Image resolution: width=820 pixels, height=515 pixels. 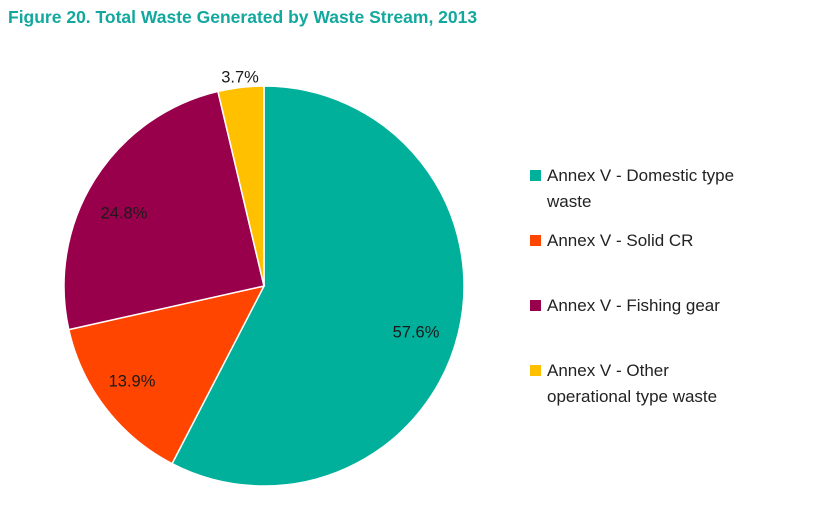 I want to click on legend-item-other-operational: Annex V - Other operational type waste, so click(x=656, y=384).